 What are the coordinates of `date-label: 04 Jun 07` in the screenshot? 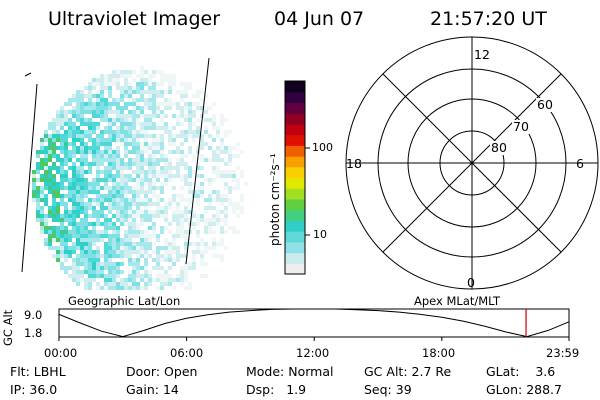 It's located at (319, 19).